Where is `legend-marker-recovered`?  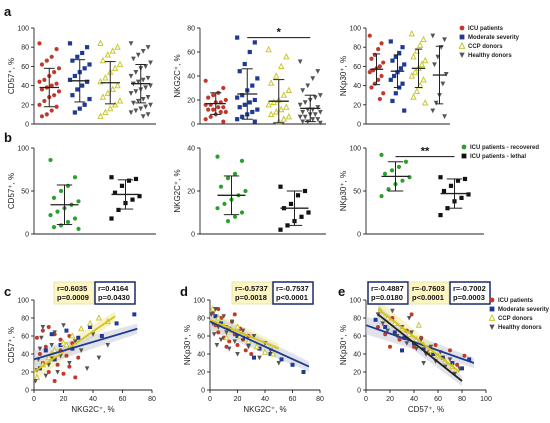 legend-marker-recovered is located at coordinates (464, 147).